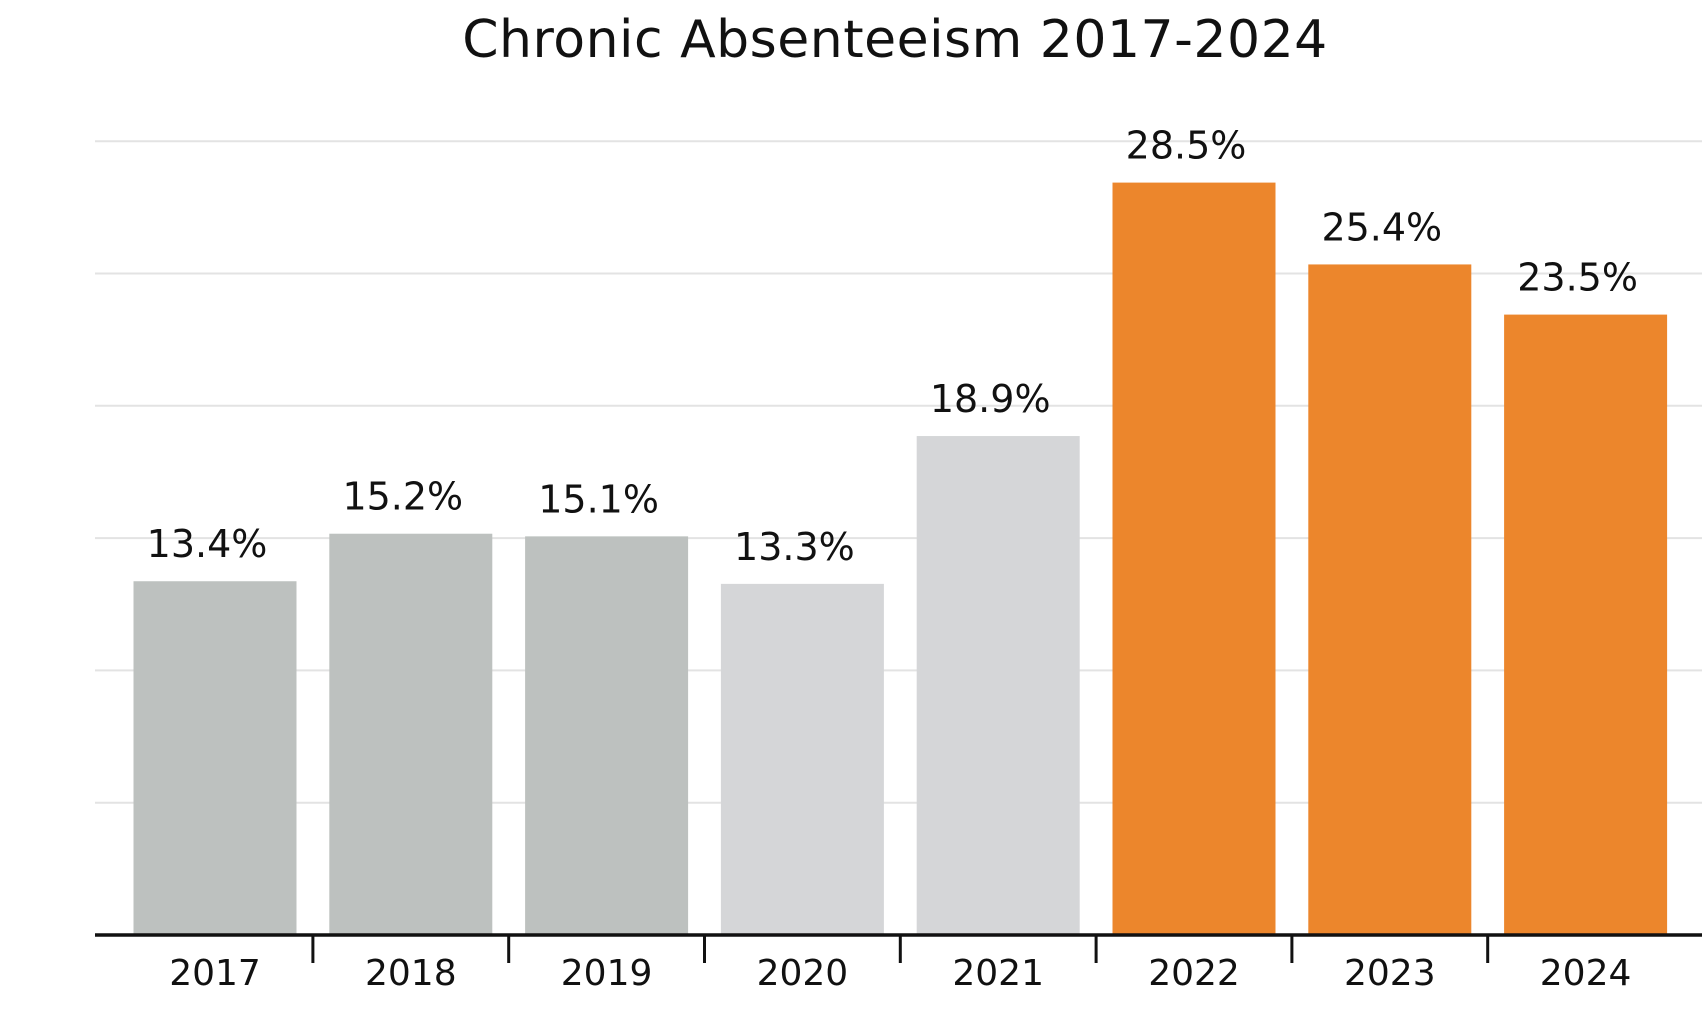 This screenshot has width=1702, height=1020. Describe the element at coordinates (402, 497) in the screenshot. I see `data-label-2018: 15.2%` at that location.